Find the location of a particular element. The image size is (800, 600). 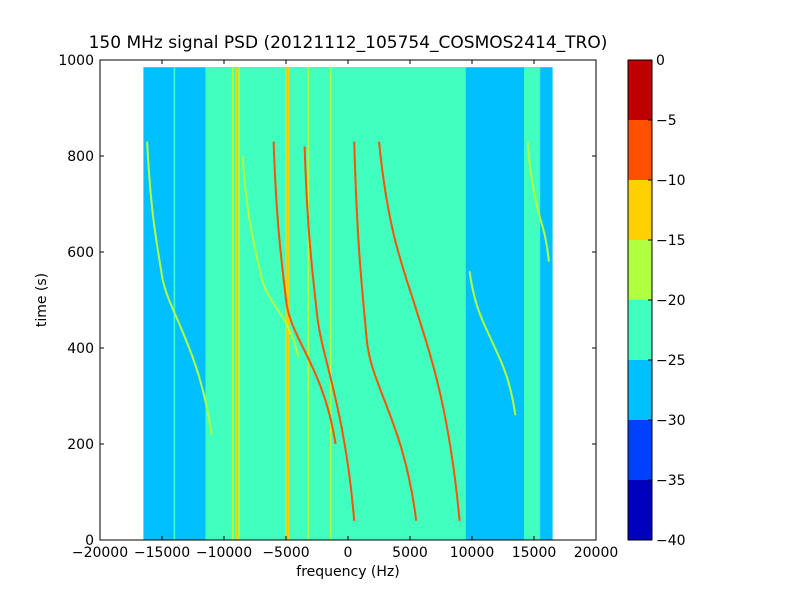

x-tick-label: 0 is located at coordinates (348, 553).